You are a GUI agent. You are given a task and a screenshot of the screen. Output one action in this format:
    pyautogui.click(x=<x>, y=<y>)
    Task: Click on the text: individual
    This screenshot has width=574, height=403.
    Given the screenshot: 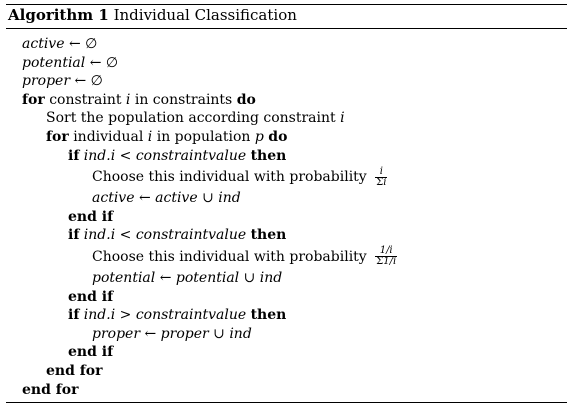 What is the action you would take?
    pyautogui.click(x=108, y=136)
    